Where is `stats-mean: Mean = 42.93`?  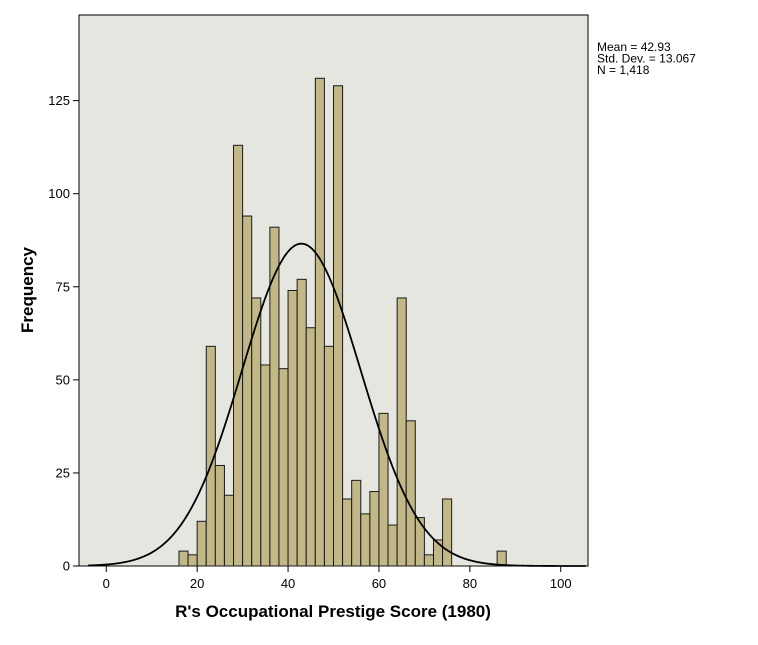
stats-mean: Mean = 42.93 is located at coordinates (634, 47).